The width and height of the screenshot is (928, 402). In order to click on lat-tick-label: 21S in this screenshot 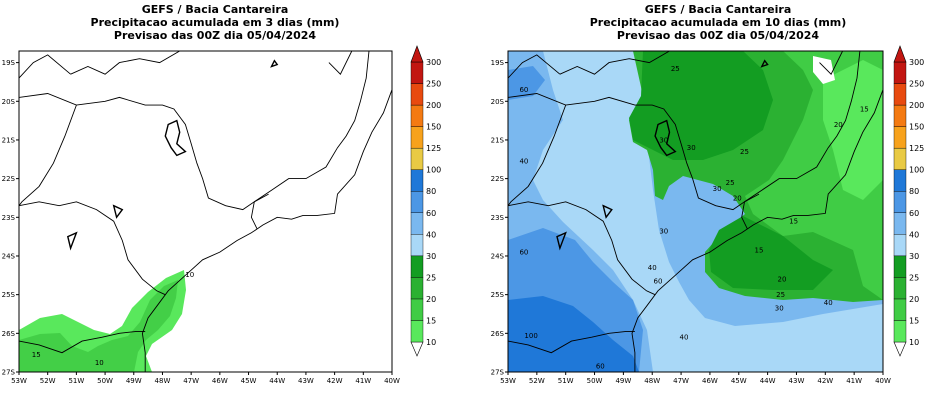, I will do `click(498, 140)`.